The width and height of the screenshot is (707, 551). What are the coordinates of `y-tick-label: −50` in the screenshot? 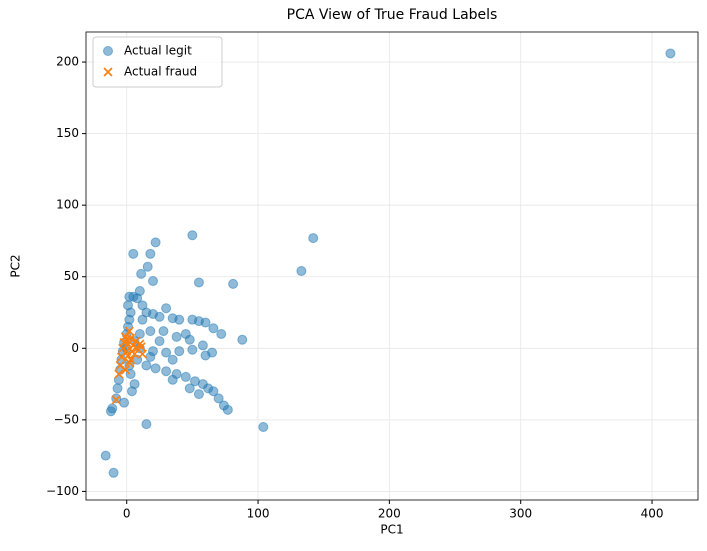 It's located at (66, 419).